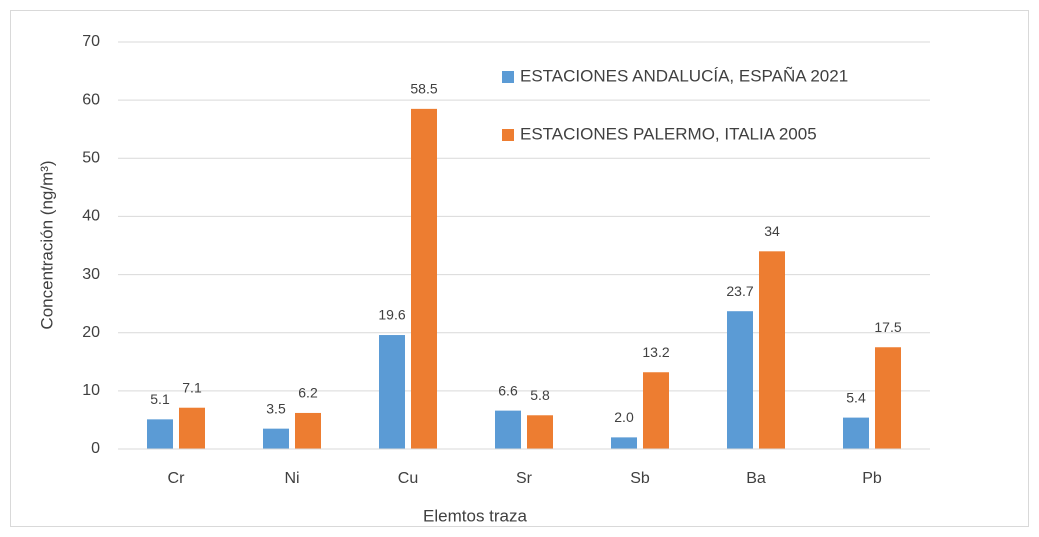 Image resolution: width=1039 pixels, height=537 pixels. Describe the element at coordinates (91, 274) in the screenshot. I see `y-tick-label: 30` at that location.